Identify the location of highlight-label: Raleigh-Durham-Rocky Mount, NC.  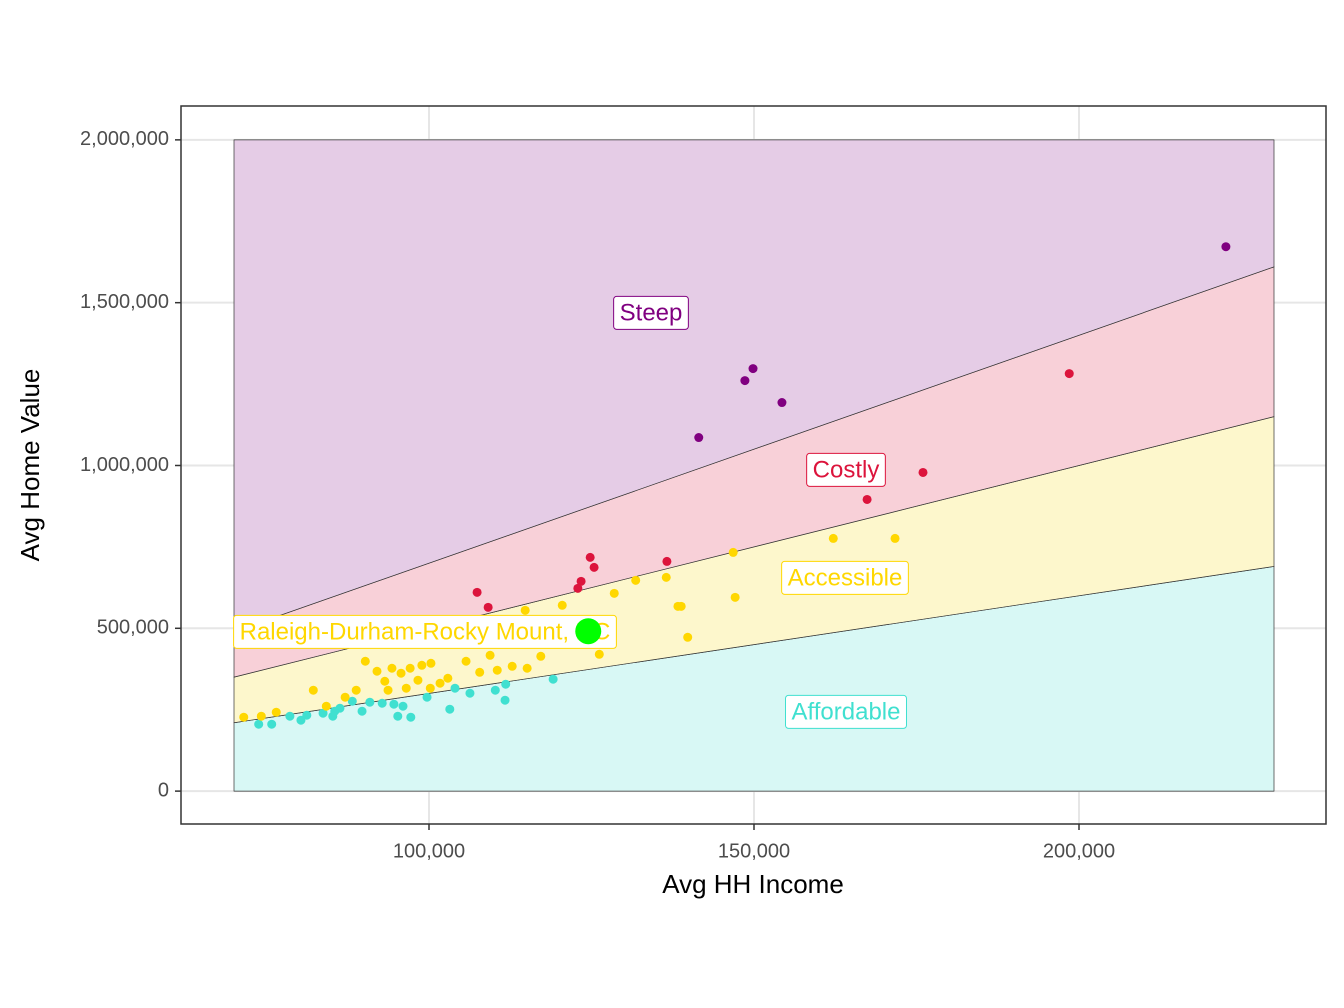
(425, 631).